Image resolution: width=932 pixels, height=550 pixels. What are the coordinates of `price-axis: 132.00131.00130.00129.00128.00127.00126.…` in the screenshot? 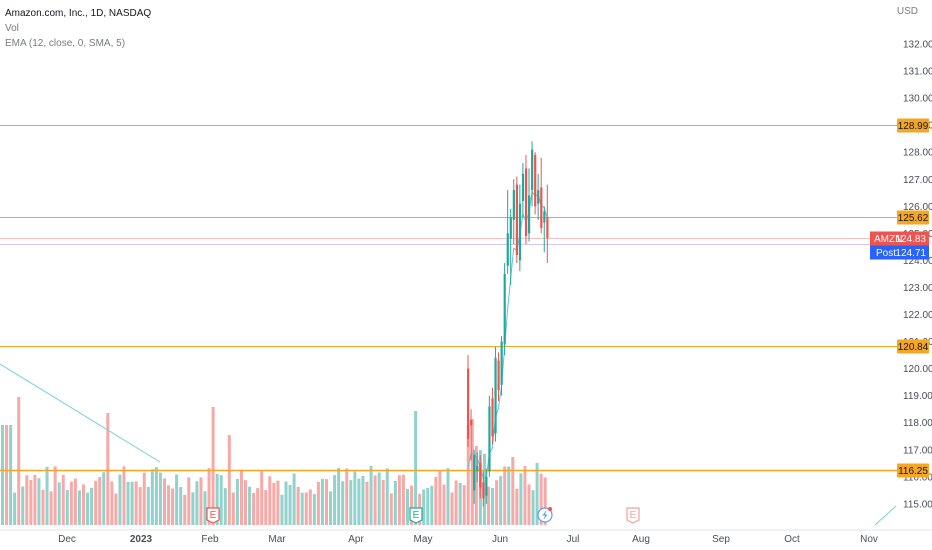 It's located at (917, 275).